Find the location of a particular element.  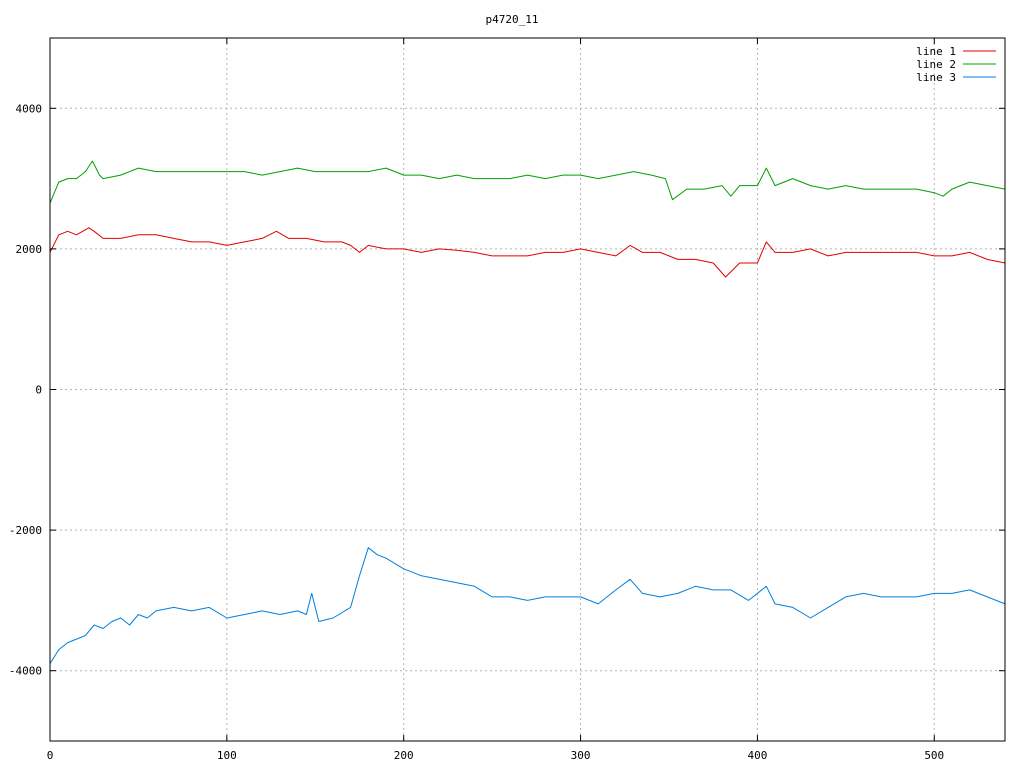

legend-entry-label: line 1 is located at coordinates (936, 51).